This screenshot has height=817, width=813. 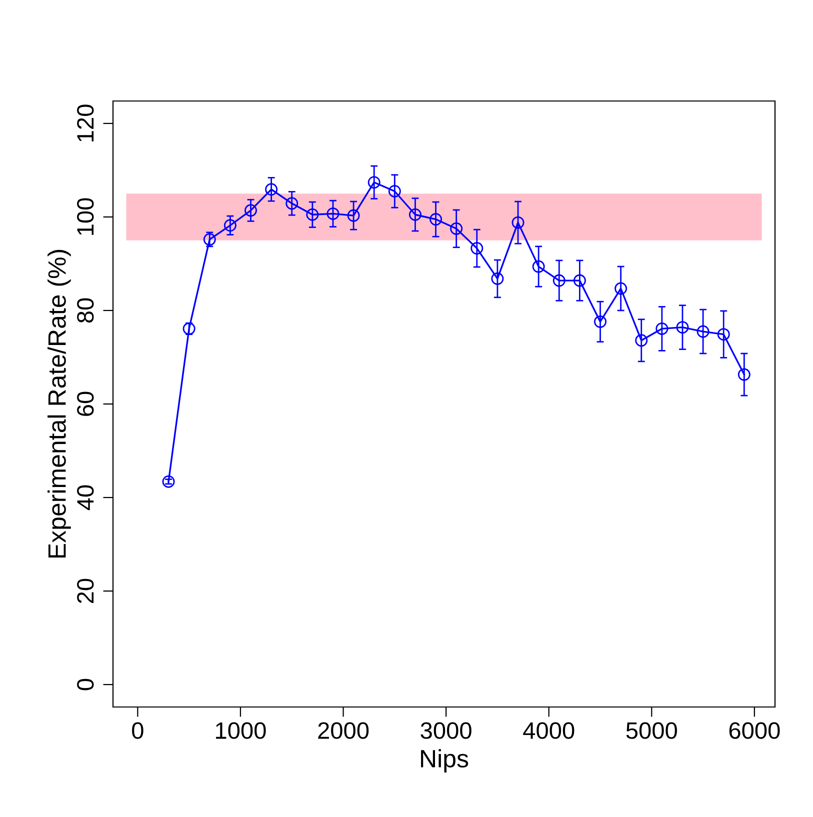 What do you see at coordinates (85, 216) in the screenshot?
I see `y-tick-label: 100` at bounding box center [85, 216].